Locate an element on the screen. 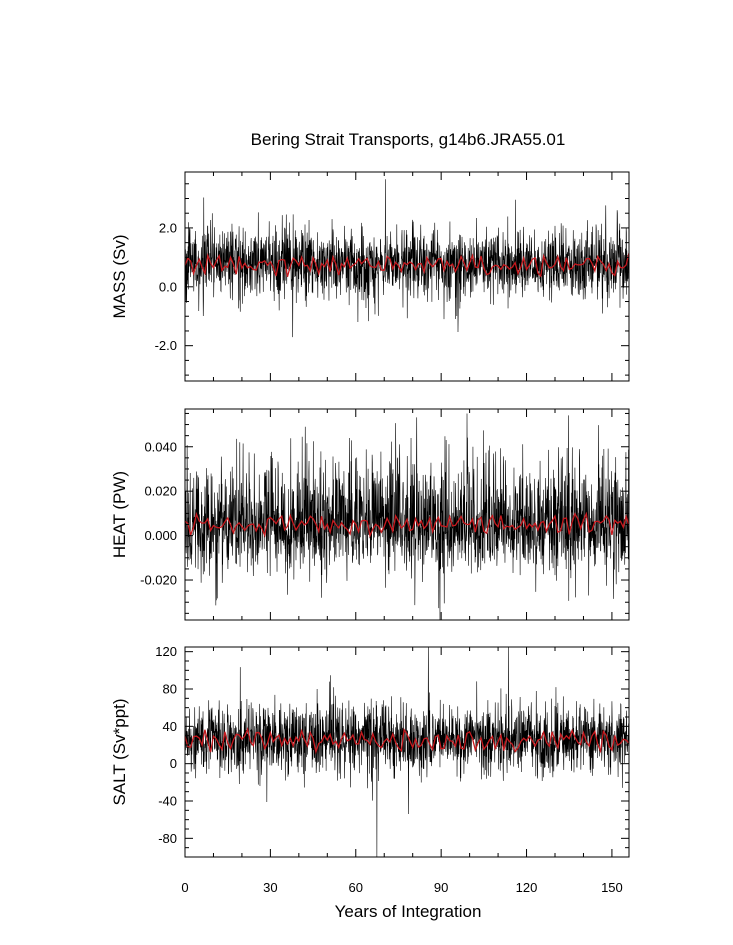 The height and width of the screenshot is (945, 733). x-tick-label: 0 is located at coordinates (184, 887).